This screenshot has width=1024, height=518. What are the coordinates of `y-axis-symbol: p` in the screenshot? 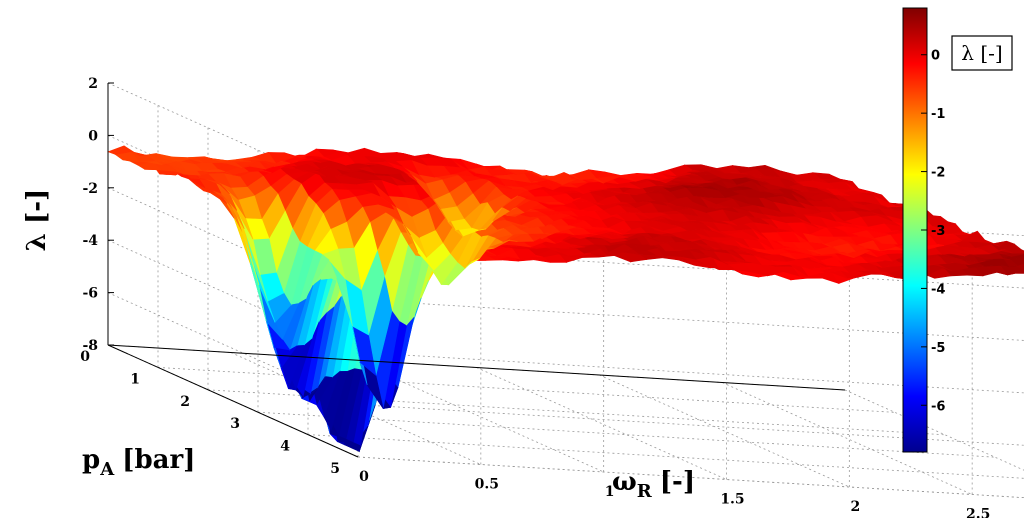 It's located at (91, 460).